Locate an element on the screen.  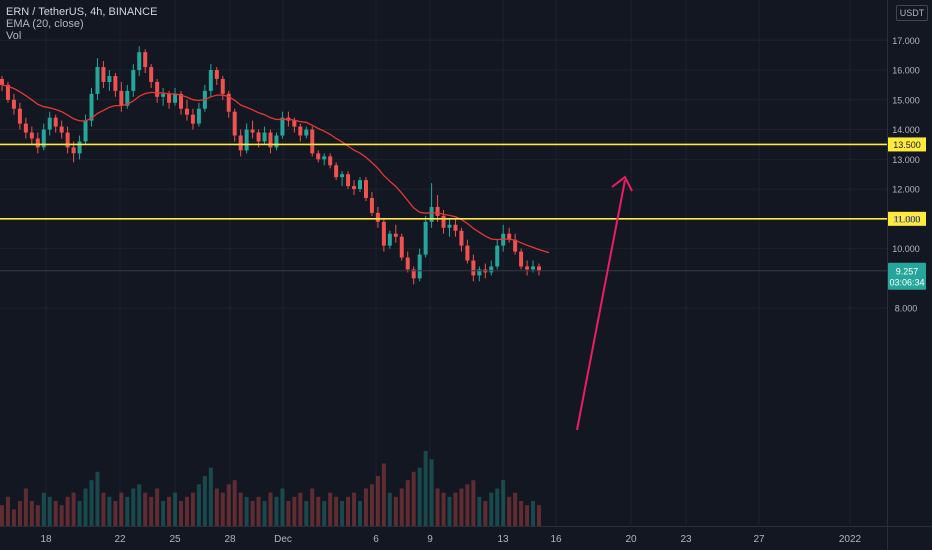
currency-badge: USDT is located at coordinates (912, 13).